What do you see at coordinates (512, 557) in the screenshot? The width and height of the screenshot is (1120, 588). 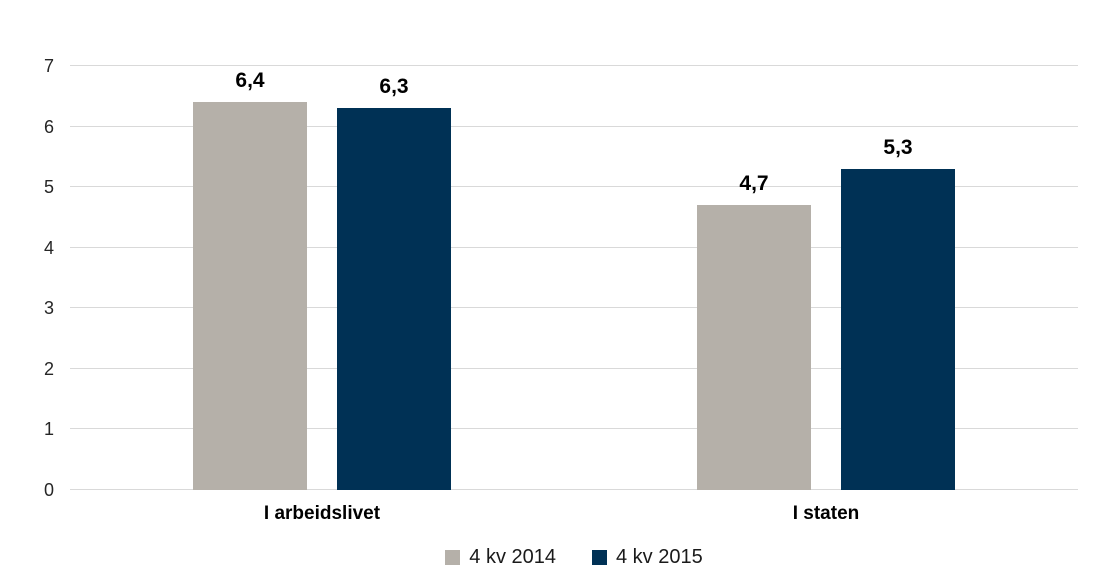 I see `legend-label: 4 kv 2014` at bounding box center [512, 557].